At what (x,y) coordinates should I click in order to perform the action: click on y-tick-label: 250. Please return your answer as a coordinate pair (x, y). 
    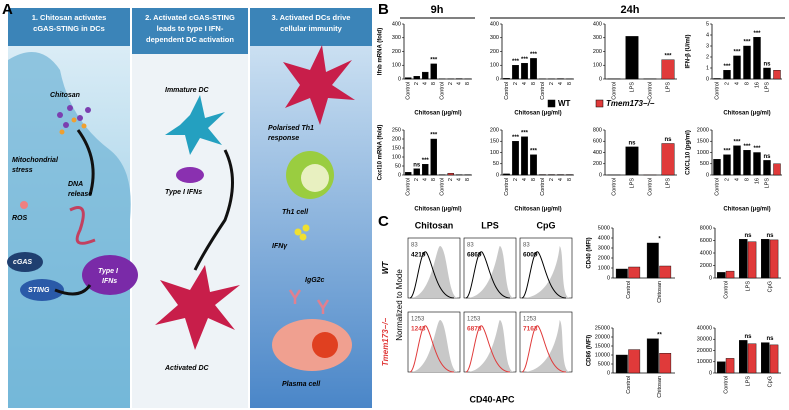
    Looking at the image, I should click on (396, 130).